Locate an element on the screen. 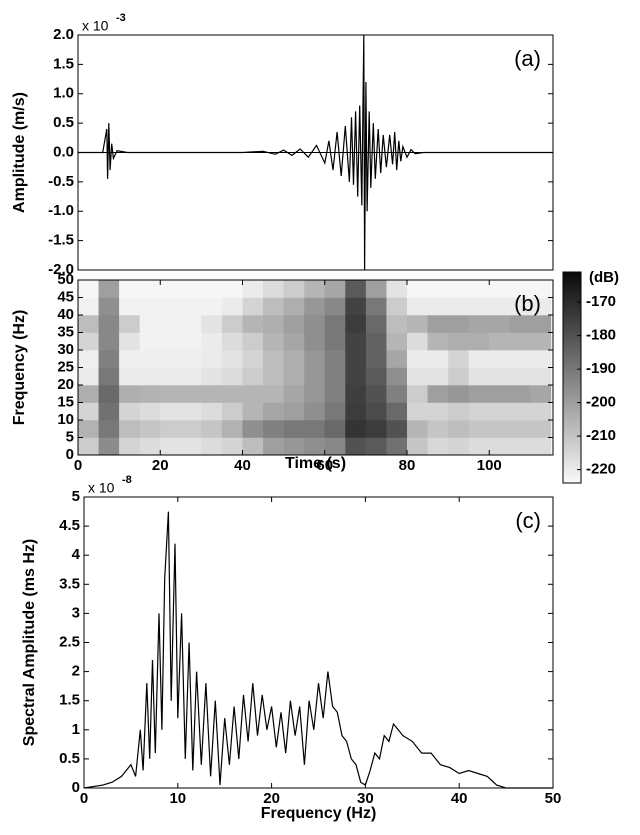 The height and width of the screenshot is (835, 640). x-tick-label: 80 is located at coordinates (407, 465).